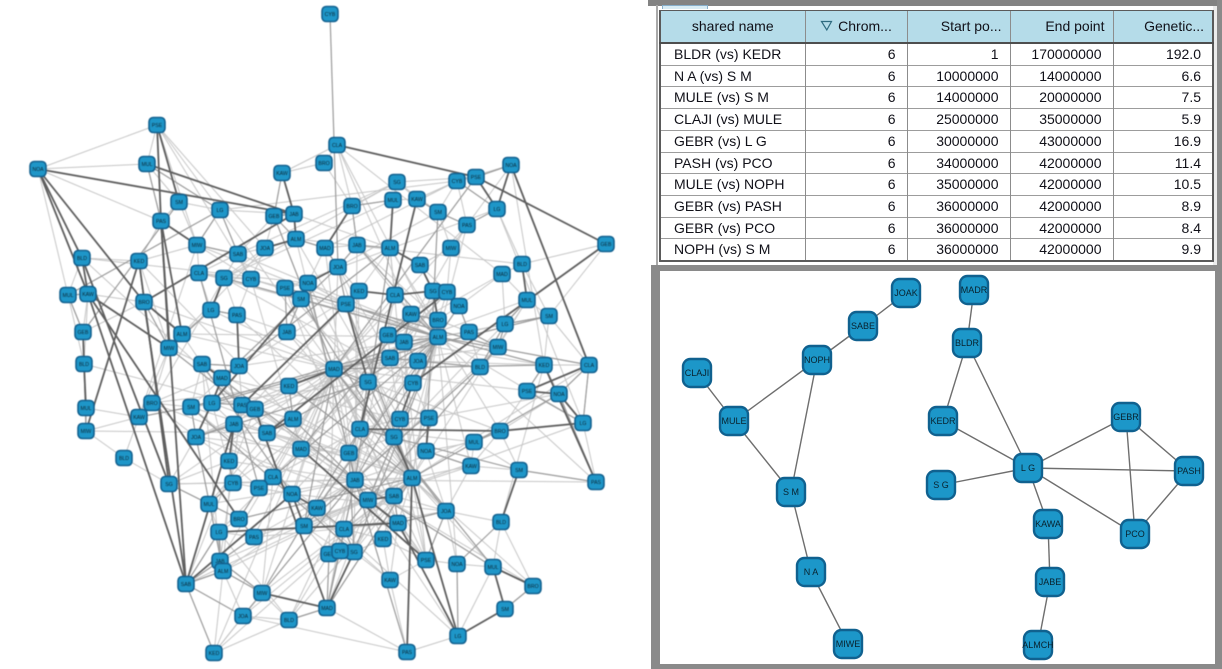 This screenshot has height=669, width=1222. What do you see at coordinates (811, 572) in the screenshot?
I see `svg-text: N A` at bounding box center [811, 572].